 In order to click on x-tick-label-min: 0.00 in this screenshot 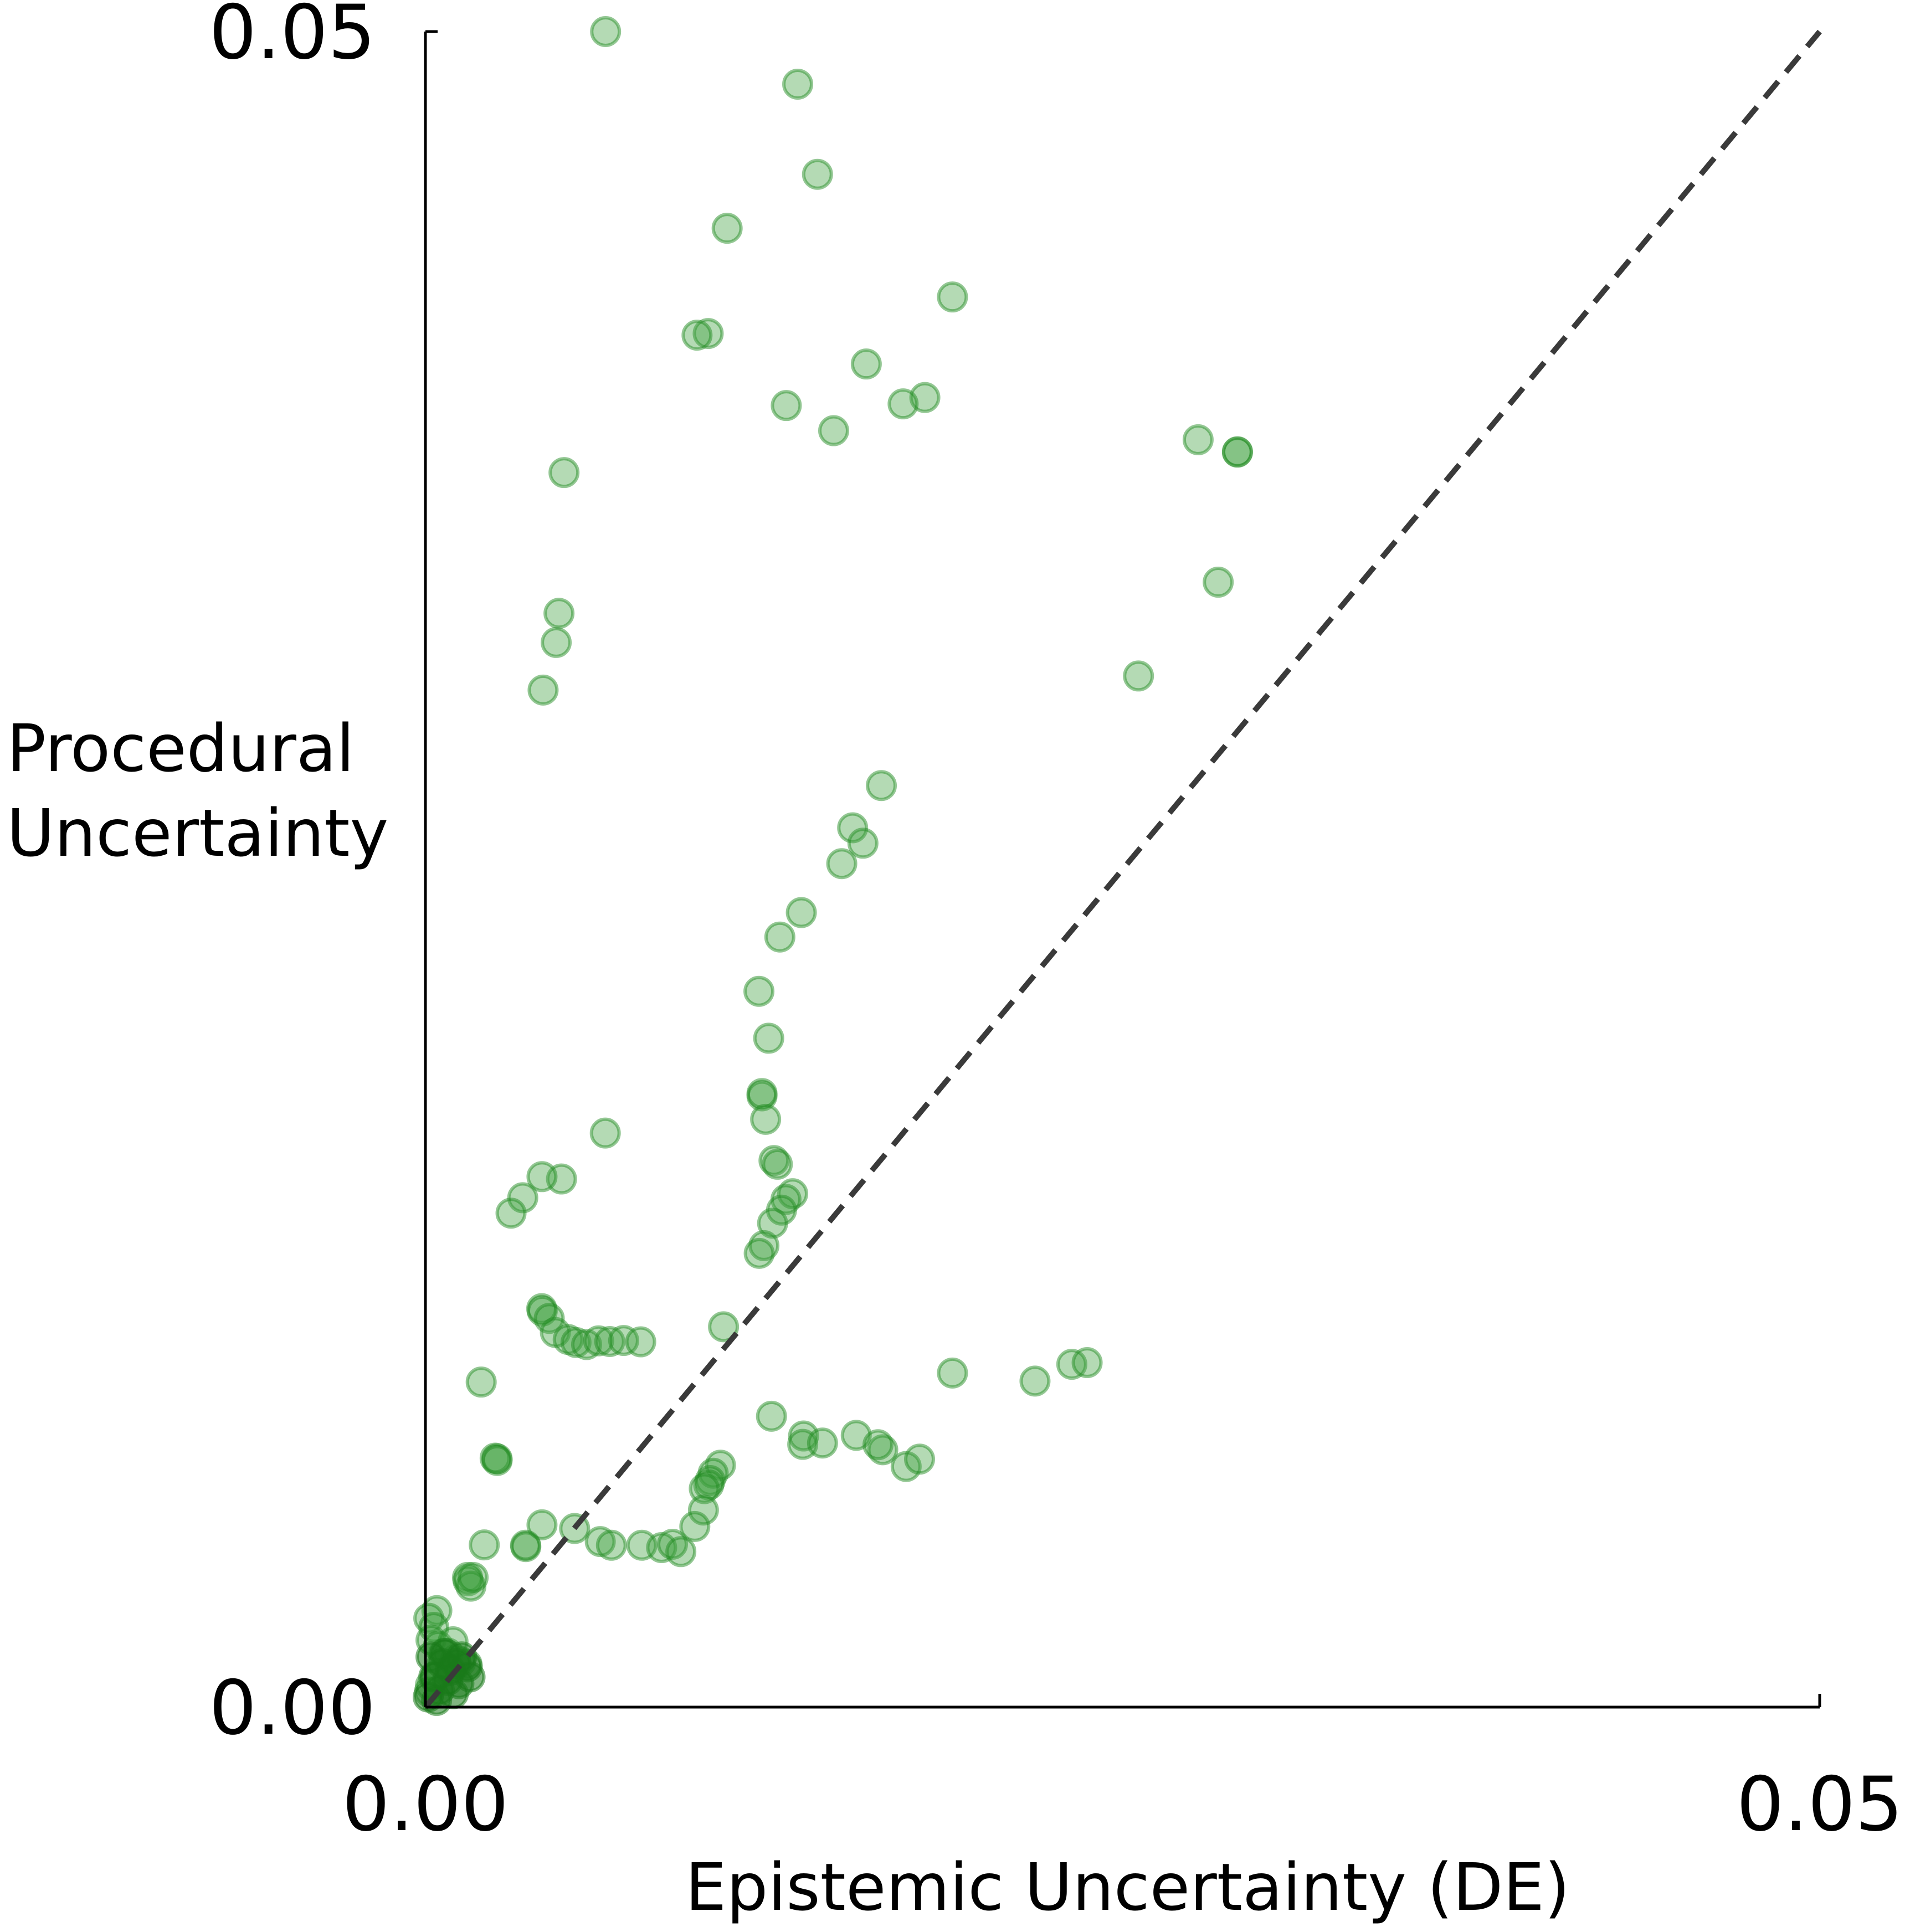, I will do `click(426, 1804)`.